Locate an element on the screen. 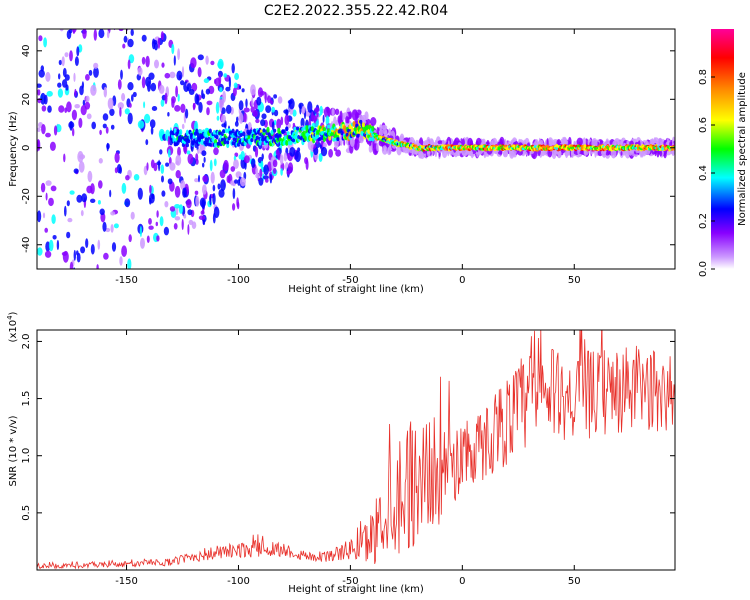  snr-ytick-label: 1.0 is located at coordinates (26, 456).